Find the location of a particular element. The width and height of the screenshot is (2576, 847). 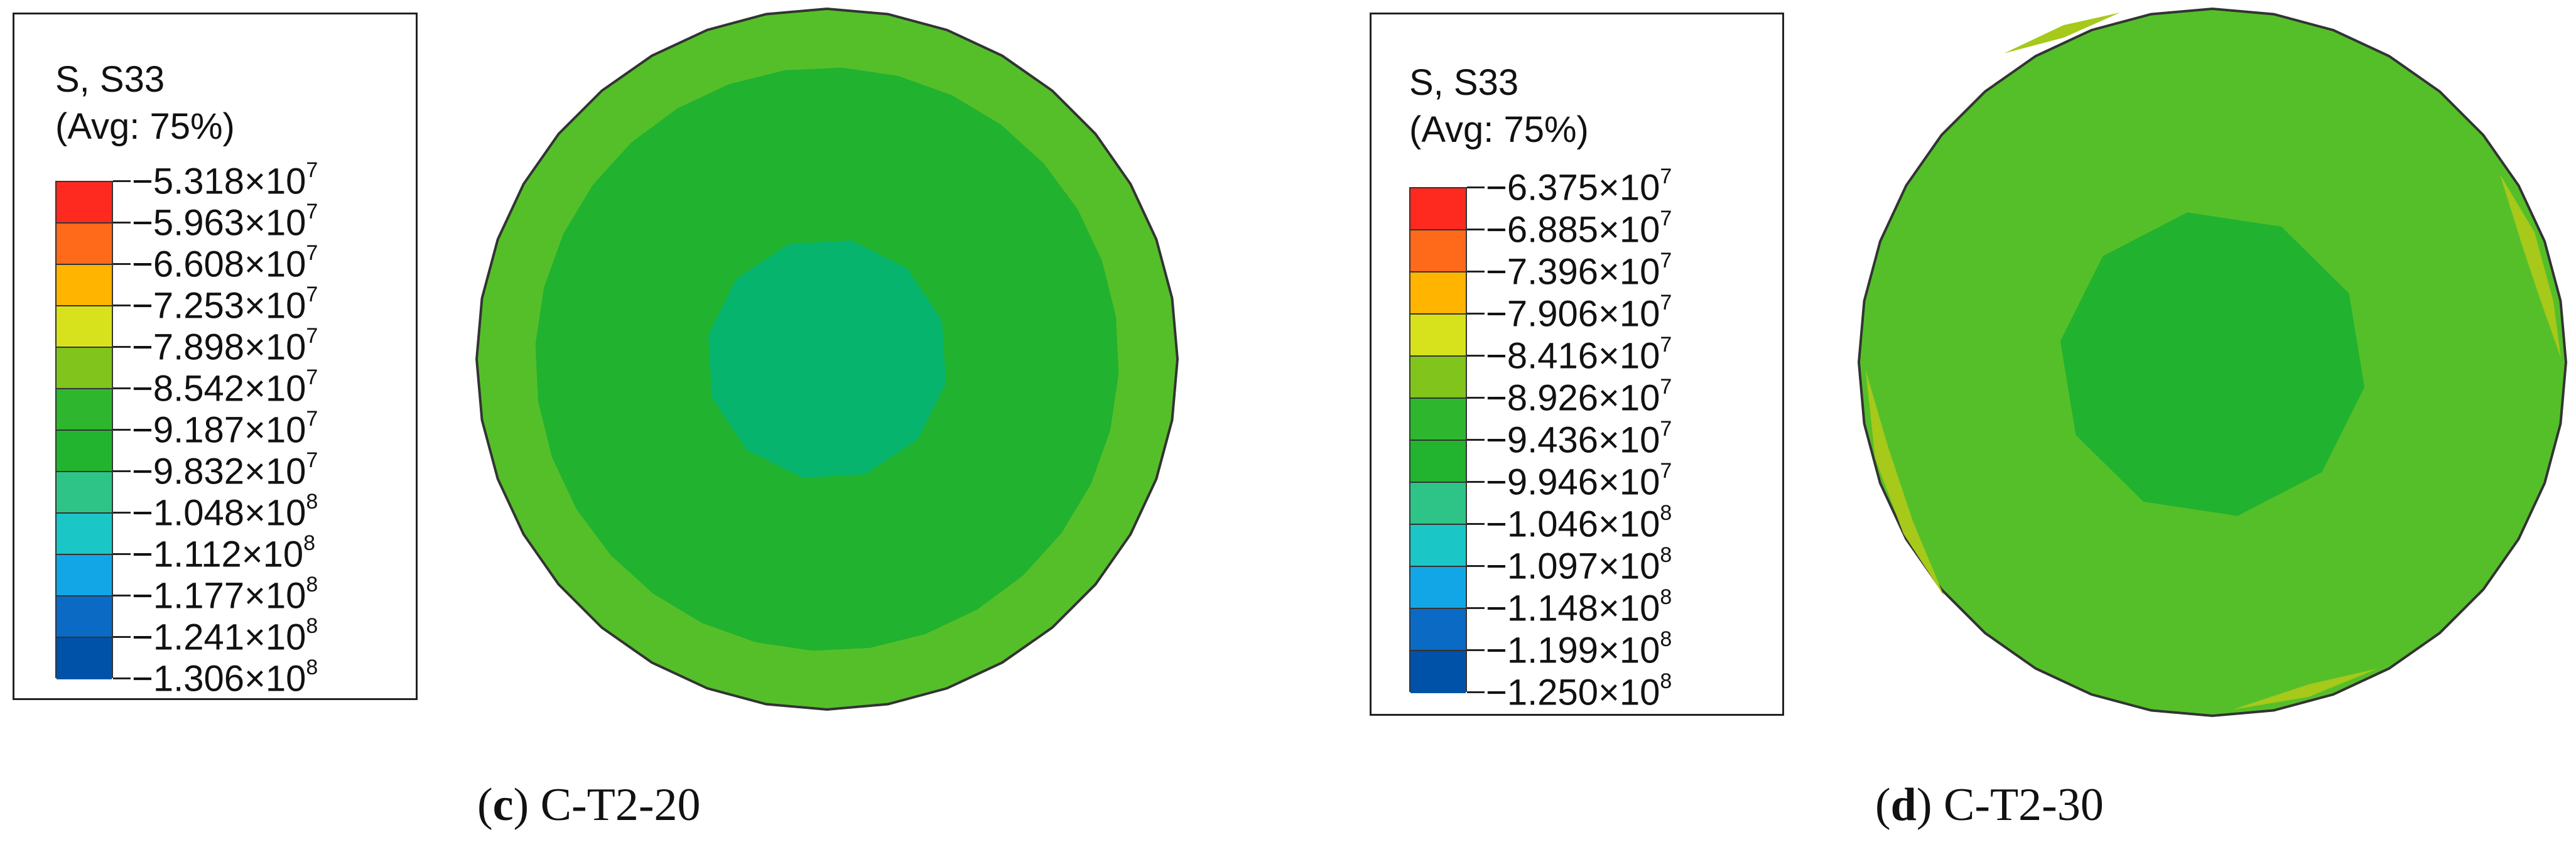

legend-value-label: −5.963×107 is located at coordinates (225, 222).